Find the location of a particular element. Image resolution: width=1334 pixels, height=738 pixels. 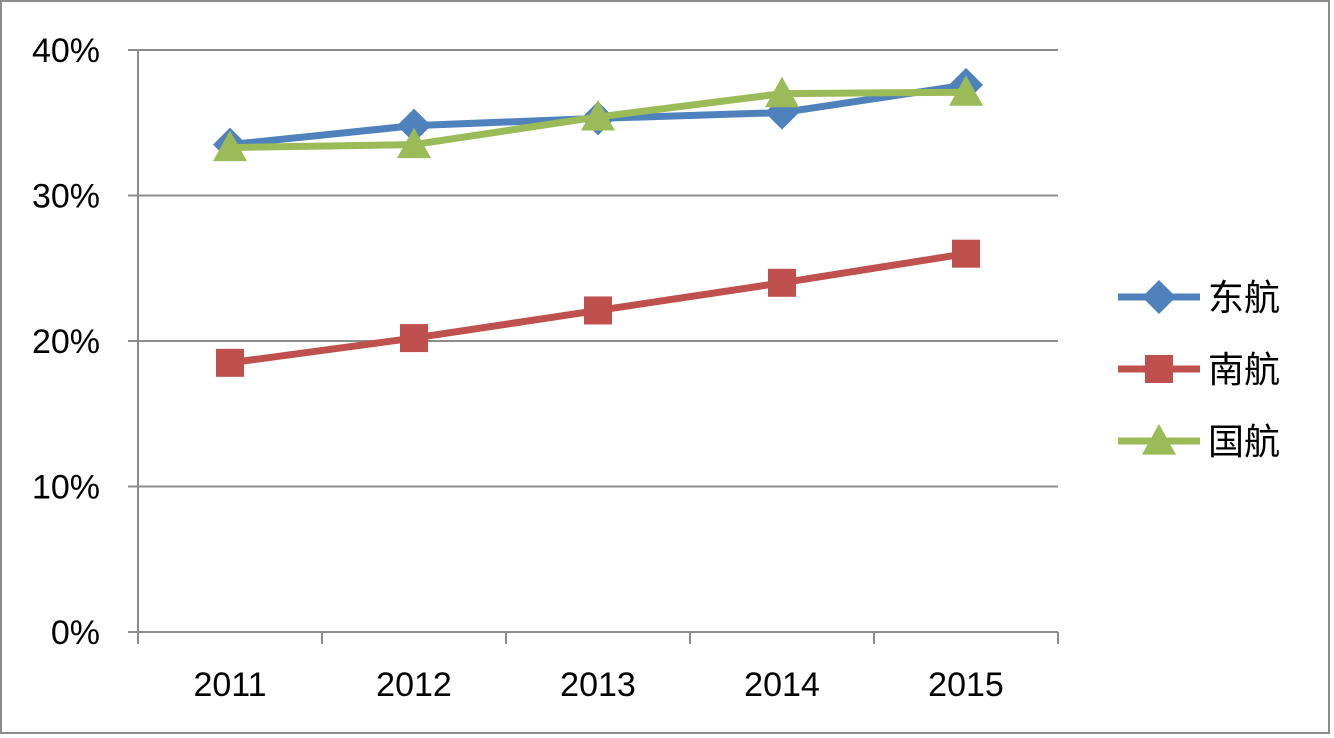

x-tick-label: 2011 is located at coordinates (229, 685).